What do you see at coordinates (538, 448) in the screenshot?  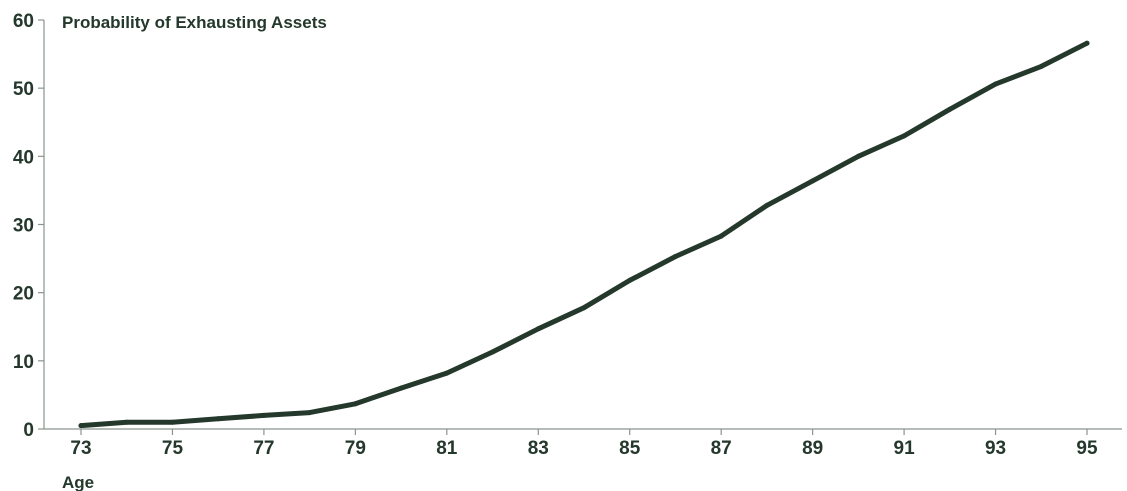 I see `x-tick-label: 83` at bounding box center [538, 448].